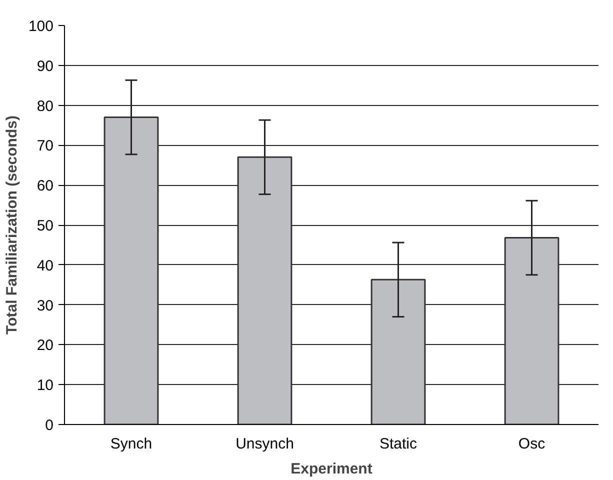 This screenshot has height=480, width=613. What do you see at coordinates (45, 345) in the screenshot?
I see `y-tick-label: 20` at bounding box center [45, 345].